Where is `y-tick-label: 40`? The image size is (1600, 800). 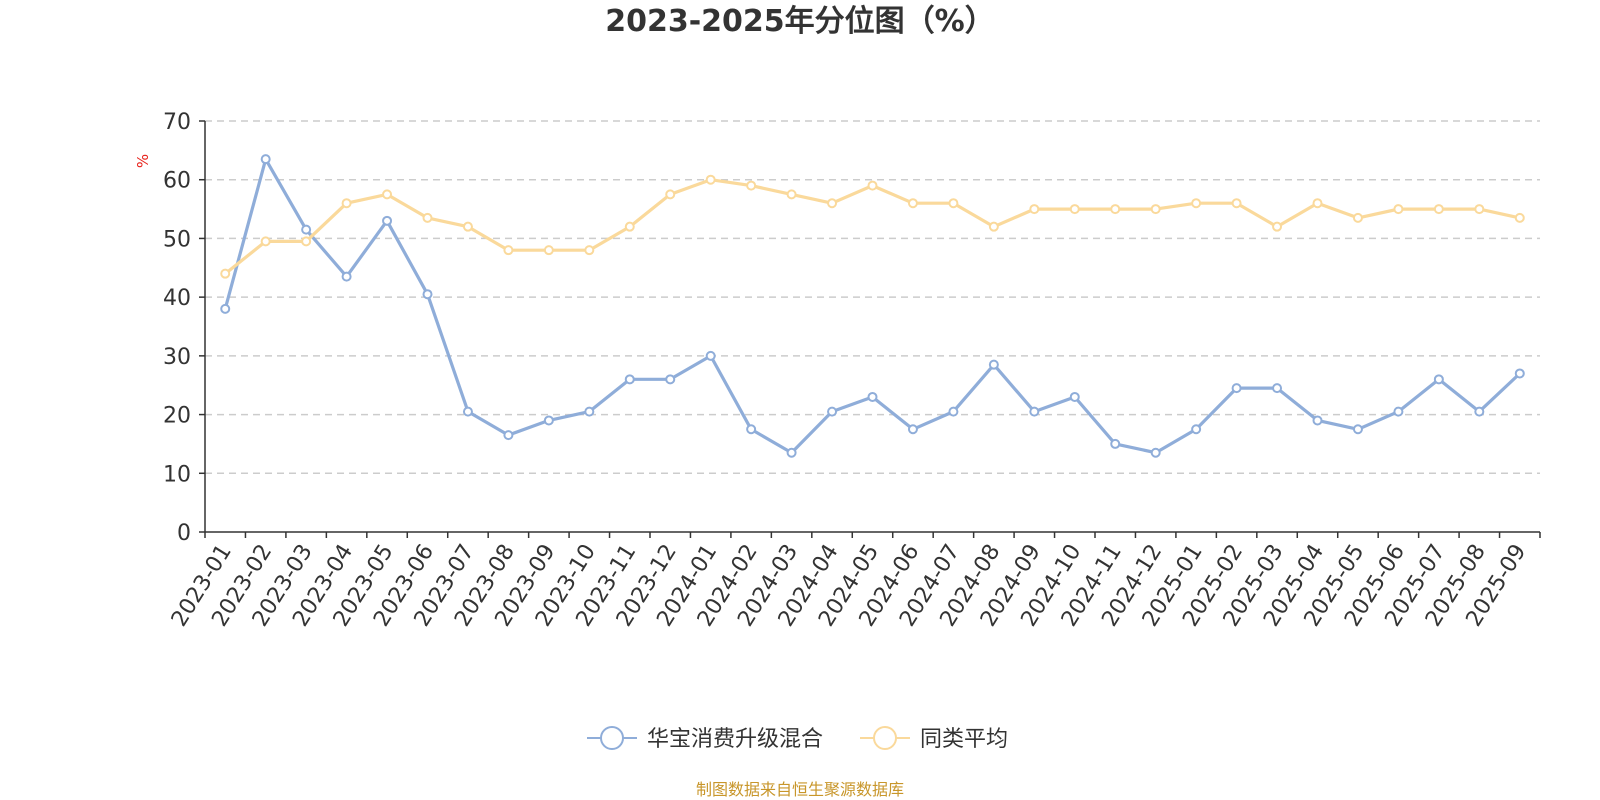
y-tick-label: 40 is located at coordinates (177, 298).